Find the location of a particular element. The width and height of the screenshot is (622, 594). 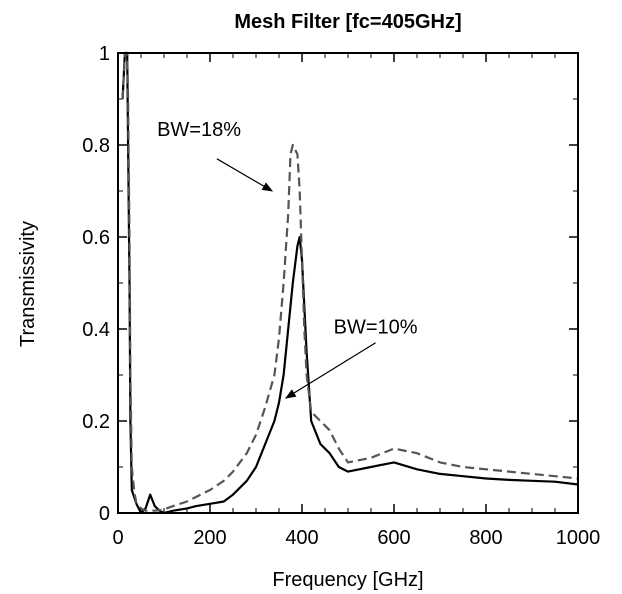

x-tick-label: 600 is located at coordinates (393, 538).